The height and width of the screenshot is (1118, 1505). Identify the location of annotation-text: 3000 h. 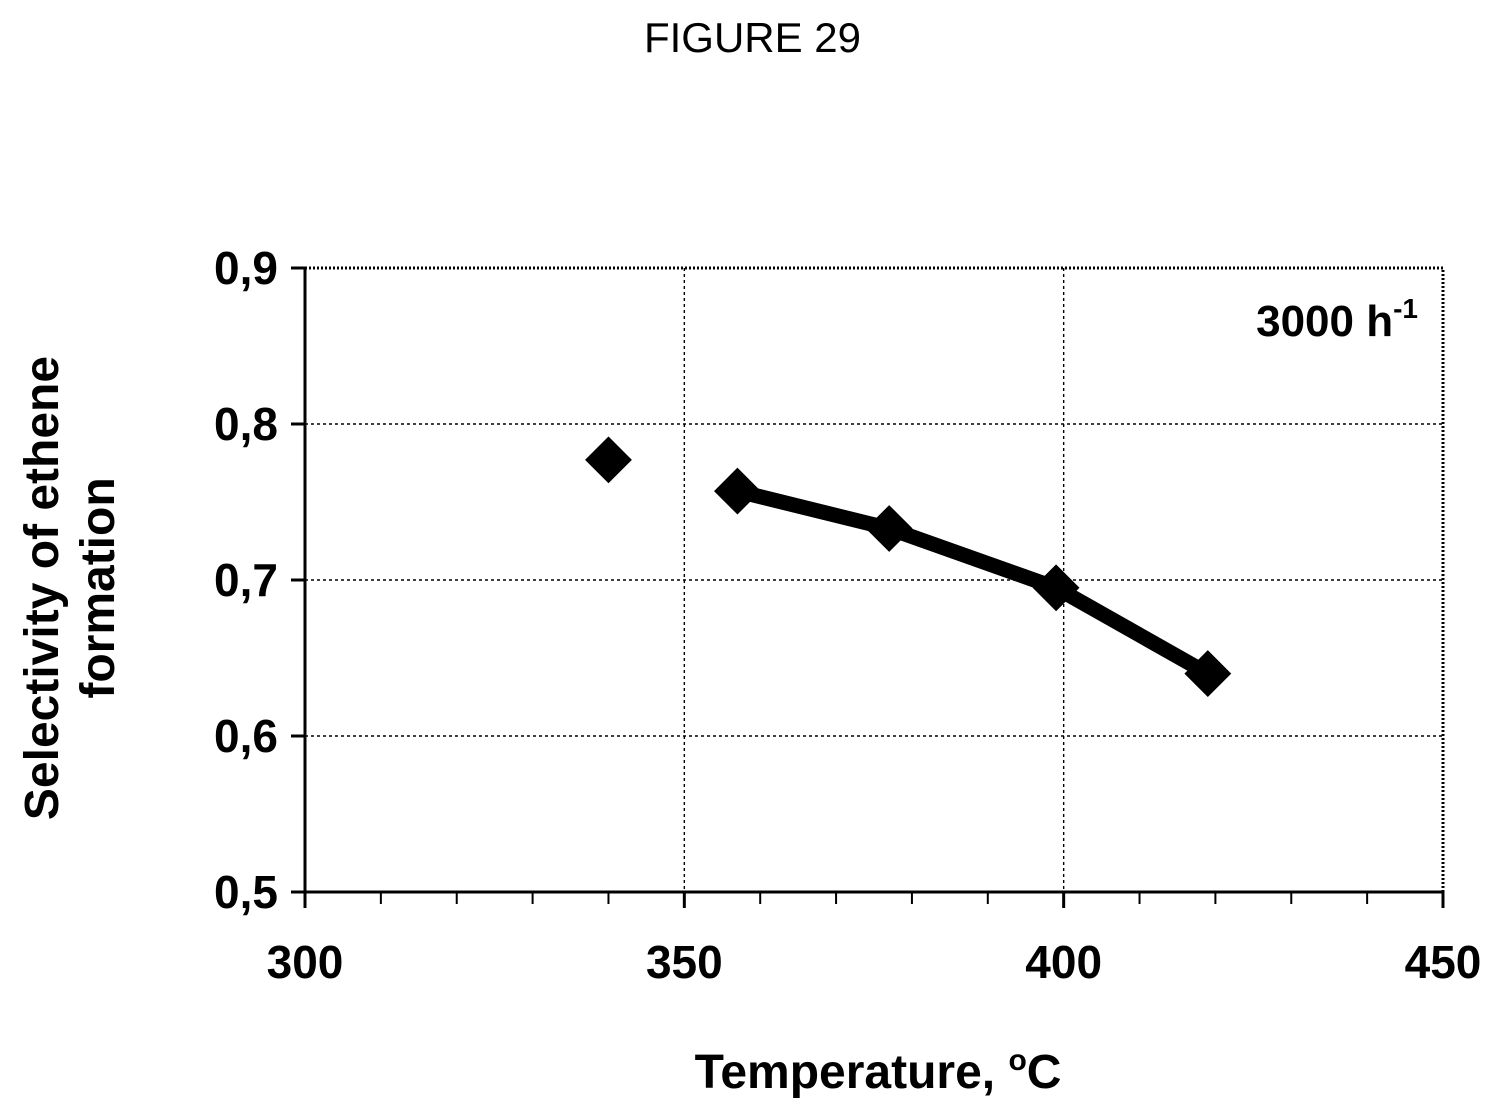
(1324, 321).